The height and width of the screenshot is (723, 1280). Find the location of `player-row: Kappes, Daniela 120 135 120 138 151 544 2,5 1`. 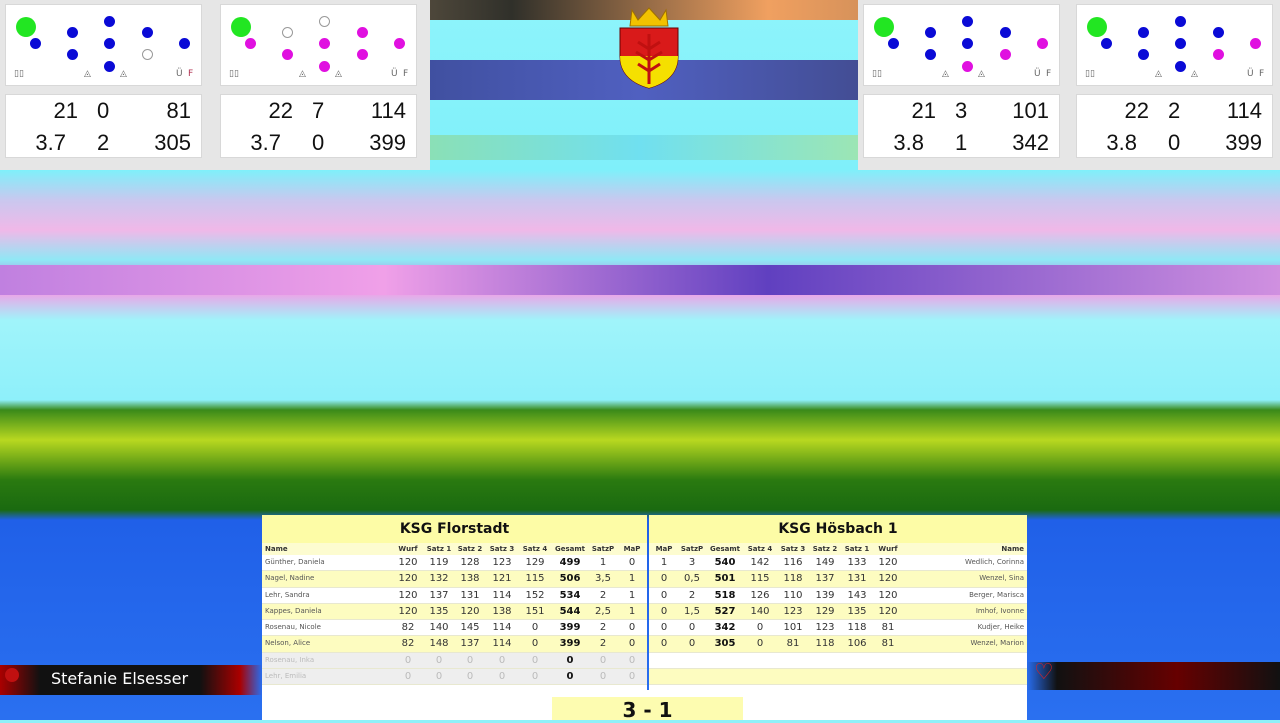

player-row: Kappes, Daniela 120 135 120 138 151 544 2,5 1 is located at coordinates (454, 612).